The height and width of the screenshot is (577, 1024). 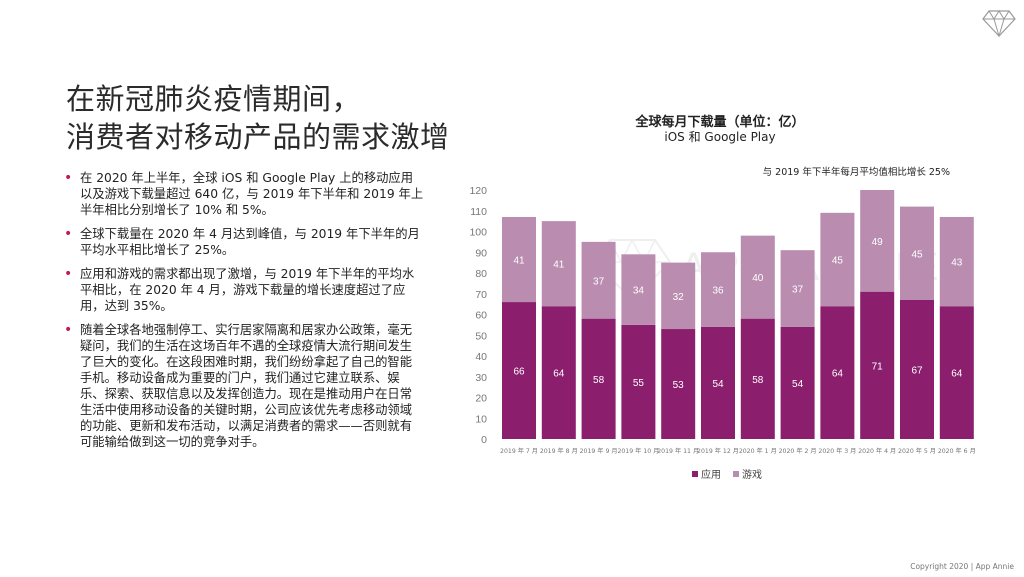 I want to click on y-tick-label: 10, so click(x=481, y=419).